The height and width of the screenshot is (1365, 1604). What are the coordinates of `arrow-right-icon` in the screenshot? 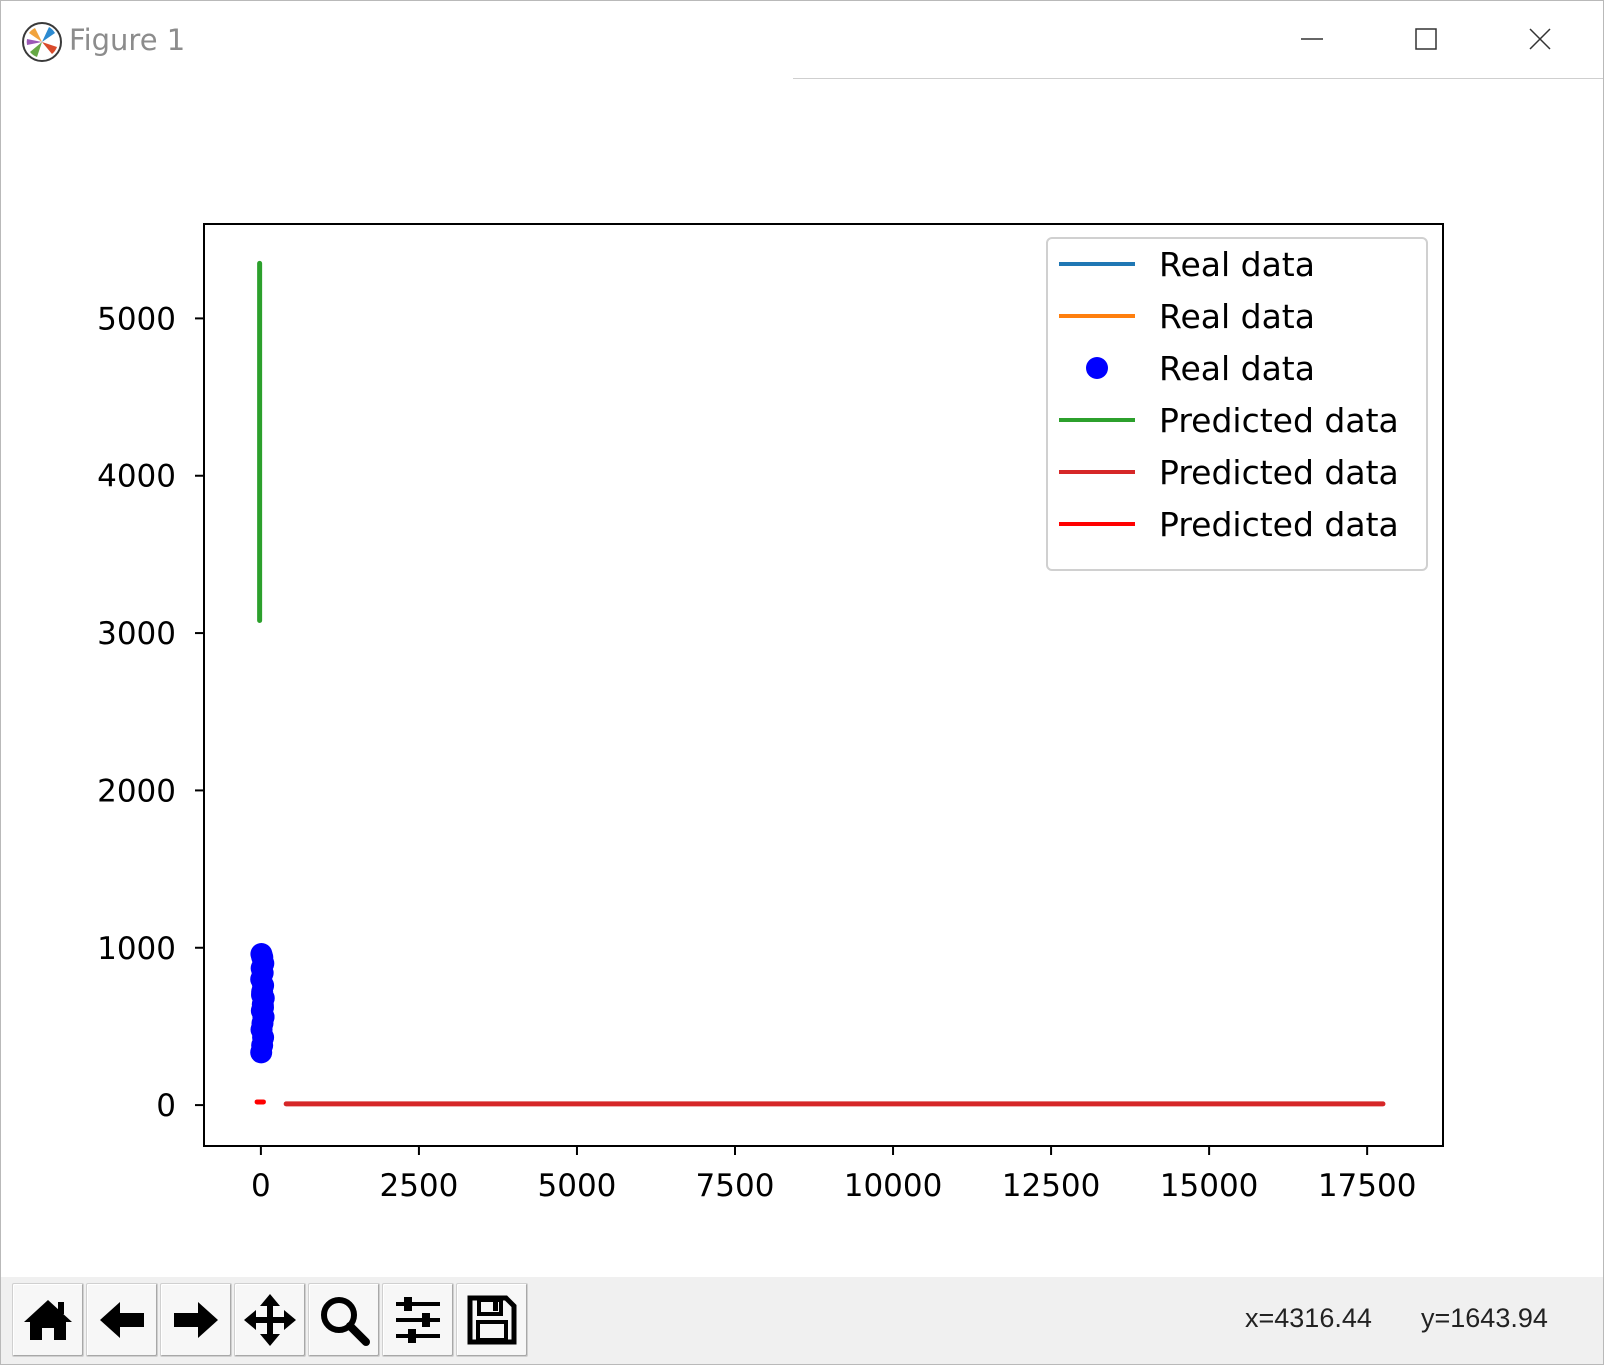 It's located at (196, 1320).